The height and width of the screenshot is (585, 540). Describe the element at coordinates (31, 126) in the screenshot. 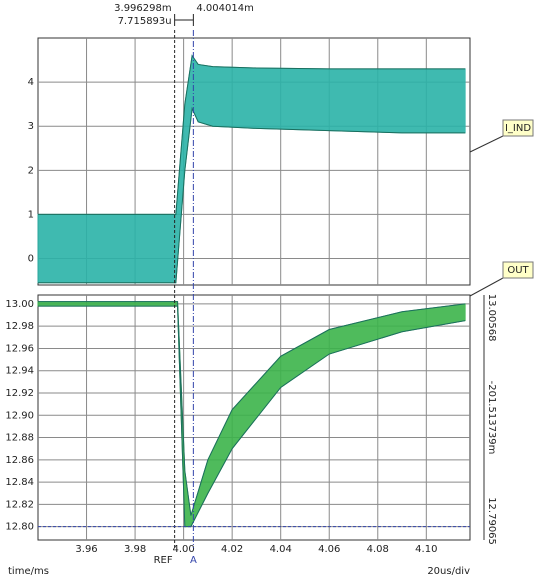

I see `y-tick-label: 3` at that location.